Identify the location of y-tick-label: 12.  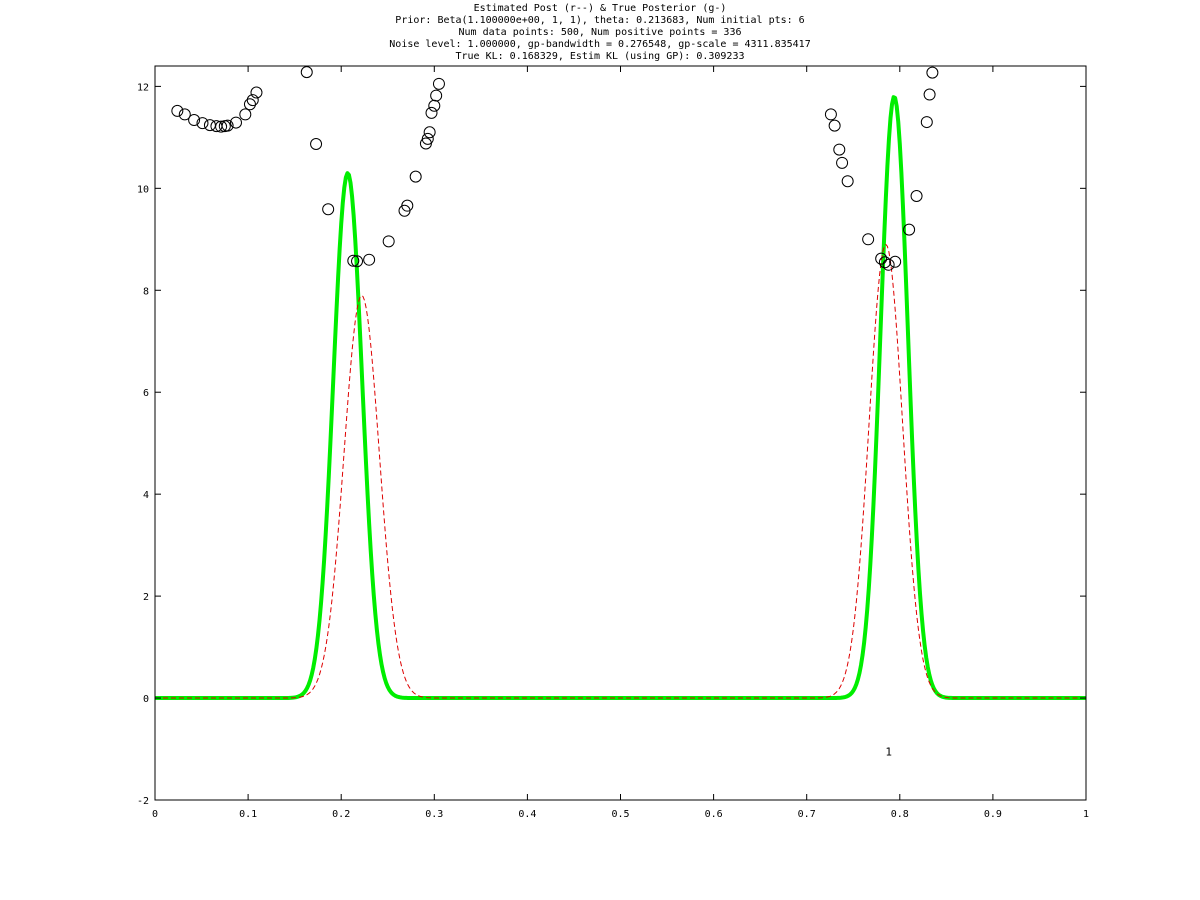
(143, 87).